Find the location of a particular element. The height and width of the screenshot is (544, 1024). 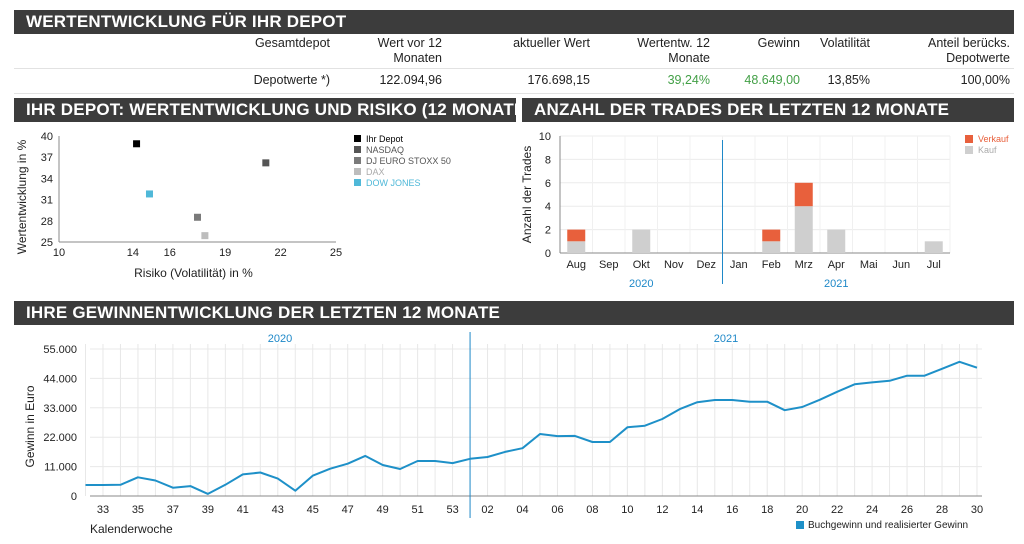

x-tick-label: 49 is located at coordinates (383, 510).